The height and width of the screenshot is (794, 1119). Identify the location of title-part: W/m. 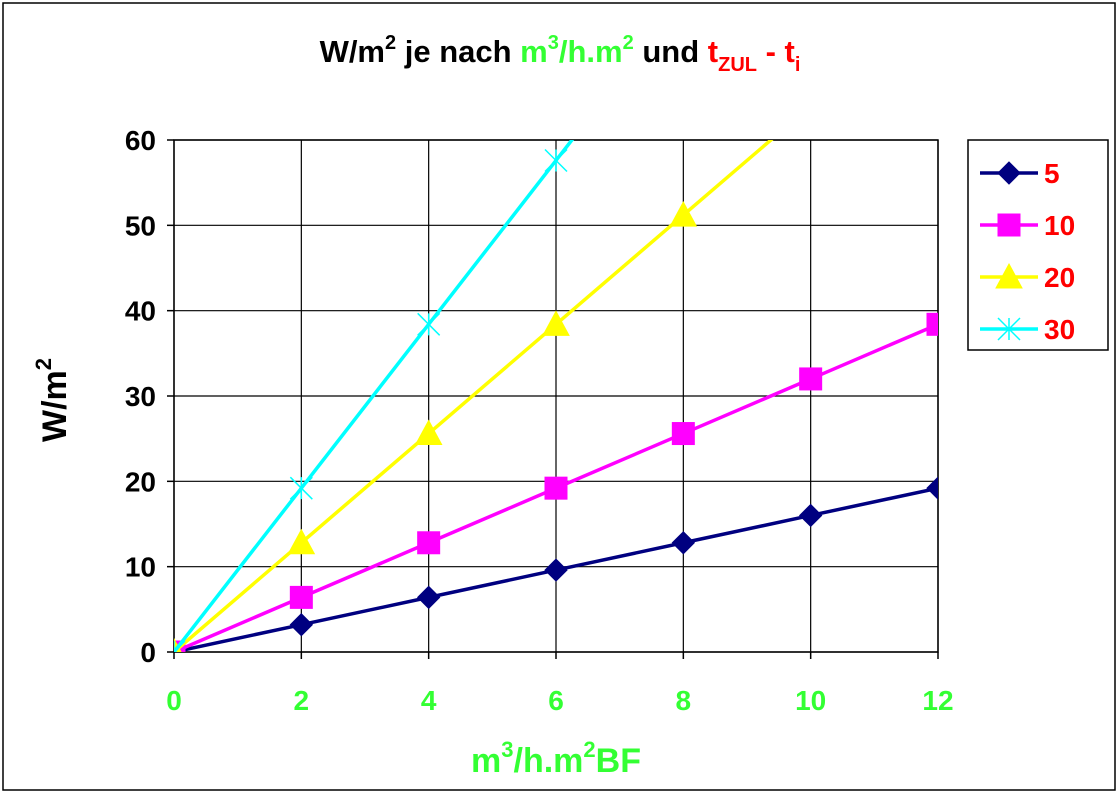
(352, 51).